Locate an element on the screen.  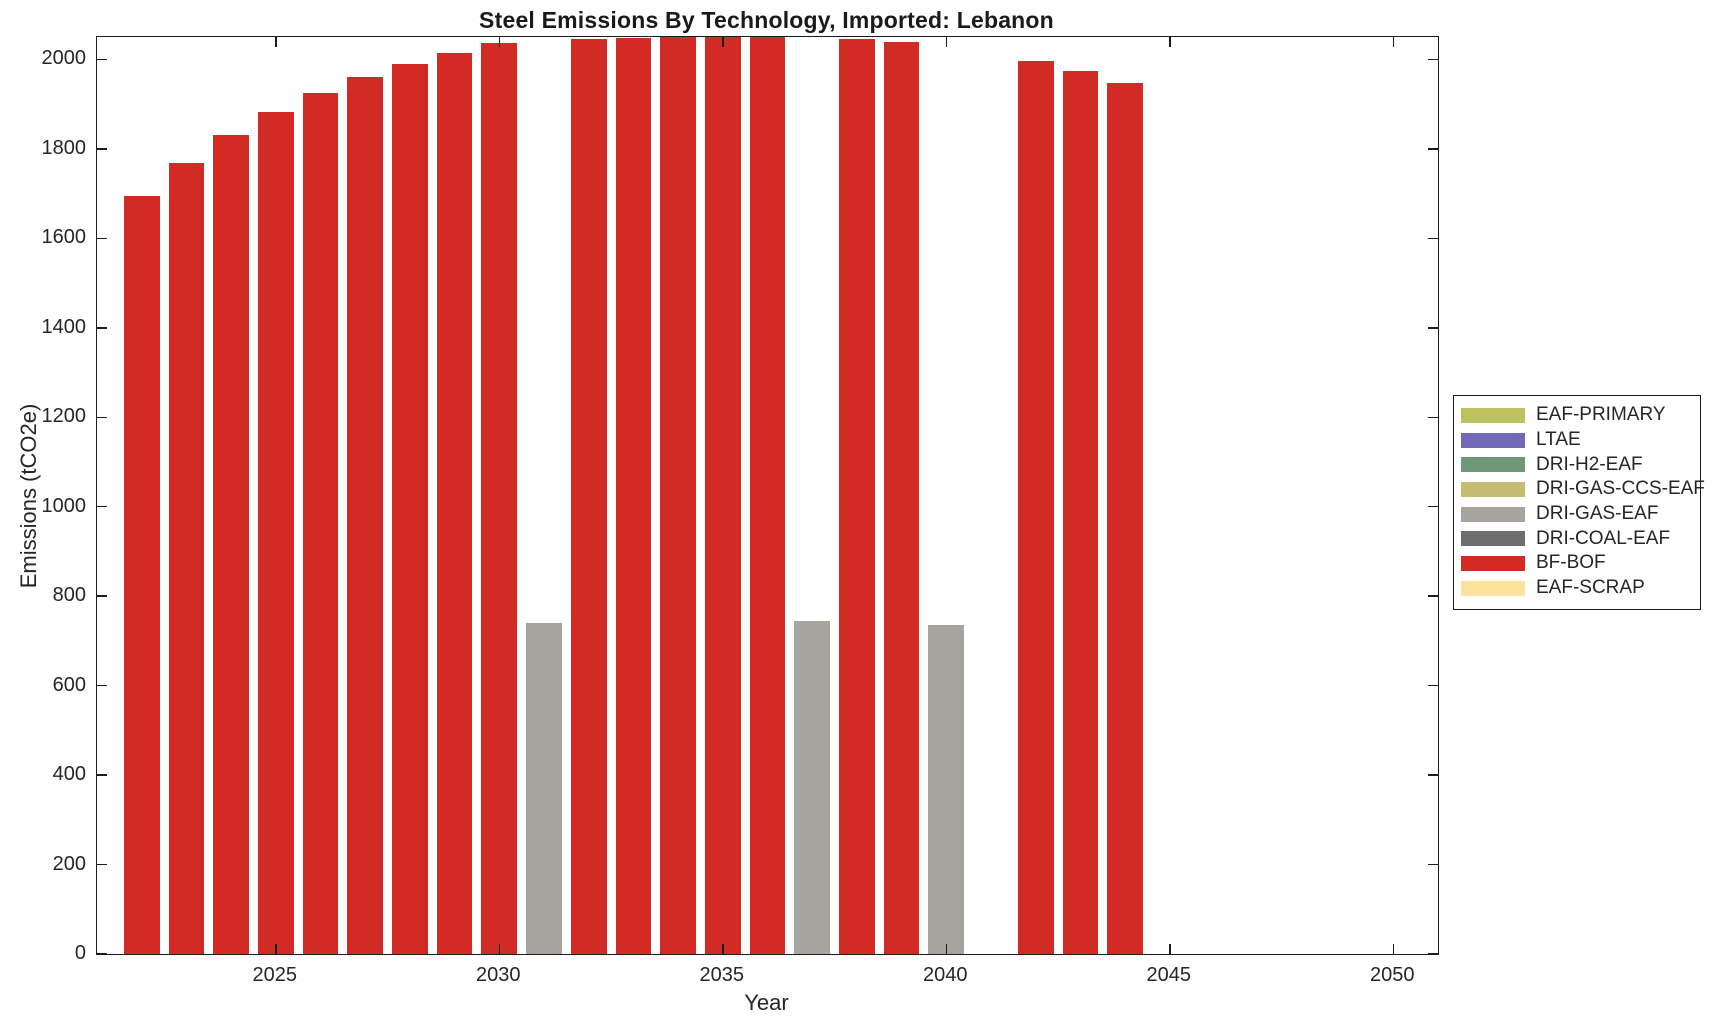
legend-item-bf-bof: BF-BOF is located at coordinates (1577, 563).